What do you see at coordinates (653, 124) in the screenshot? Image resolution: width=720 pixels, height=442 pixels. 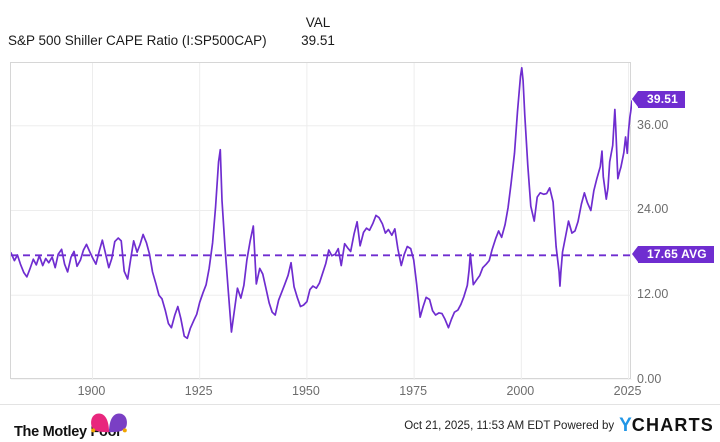 I see `y-axis-tick-label: 36.00` at bounding box center [653, 124].